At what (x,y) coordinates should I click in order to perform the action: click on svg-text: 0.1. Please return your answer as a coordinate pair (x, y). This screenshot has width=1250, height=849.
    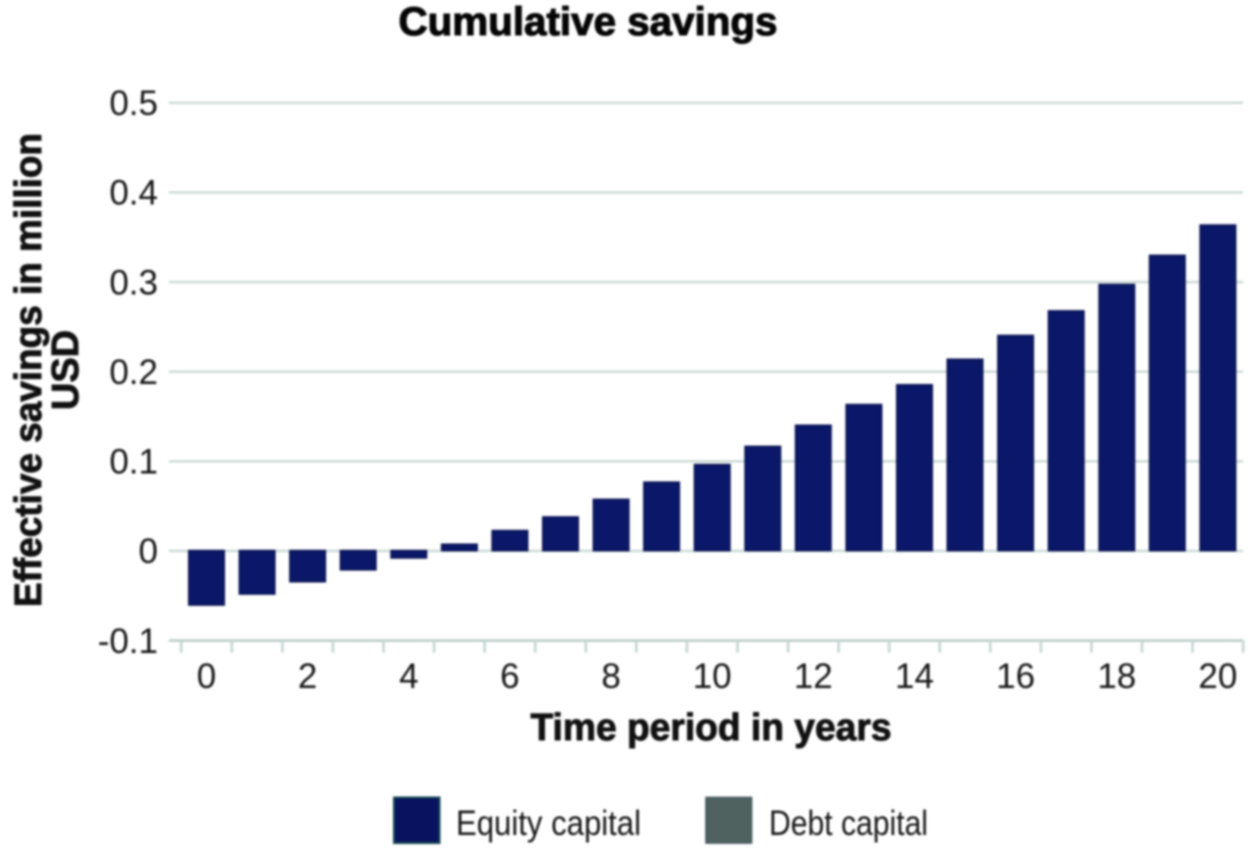
    Looking at the image, I should click on (133, 462).